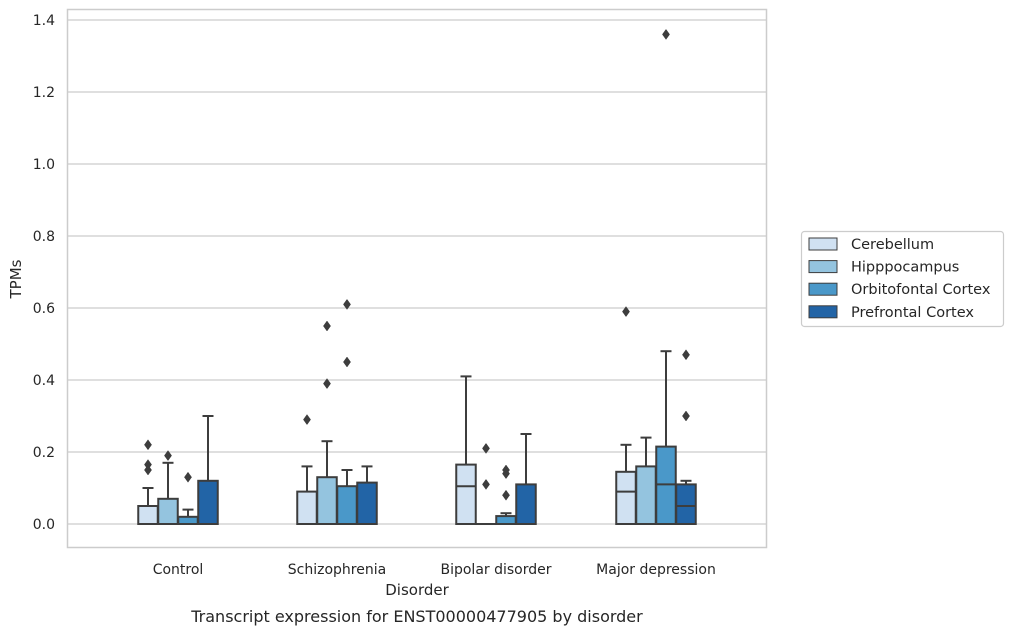 This screenshot has height=634, width=1014. What do you see at coordinates (44, 21) in the screenshot?
I see `y-tick-label: 1.4` at bounding box center [44, 21].